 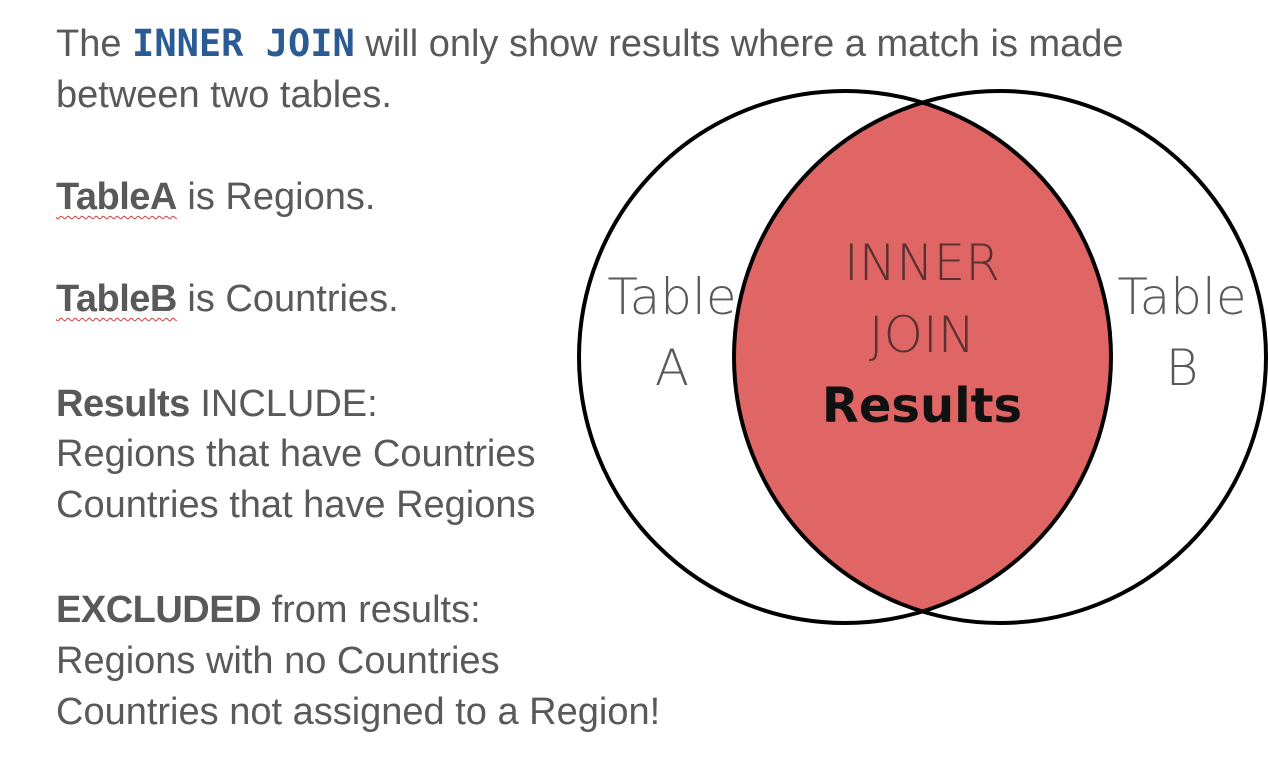 I want to click on excluded-item: Regions with no Countries, so click(x=278, y=661).